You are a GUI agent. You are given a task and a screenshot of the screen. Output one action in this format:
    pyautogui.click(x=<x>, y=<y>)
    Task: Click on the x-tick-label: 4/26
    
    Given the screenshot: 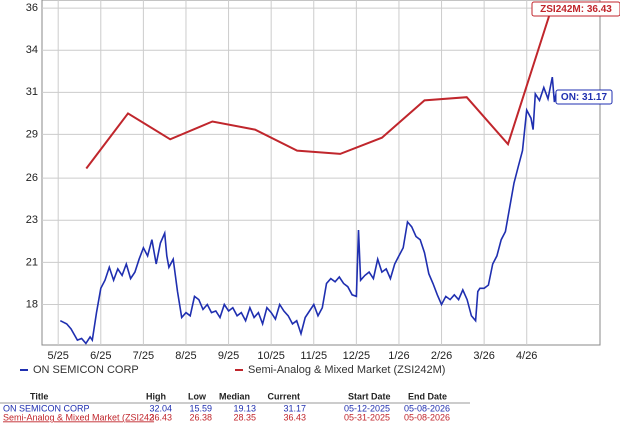 What is the action you would take?
    pyautogui.click(x=526, y=356)
    